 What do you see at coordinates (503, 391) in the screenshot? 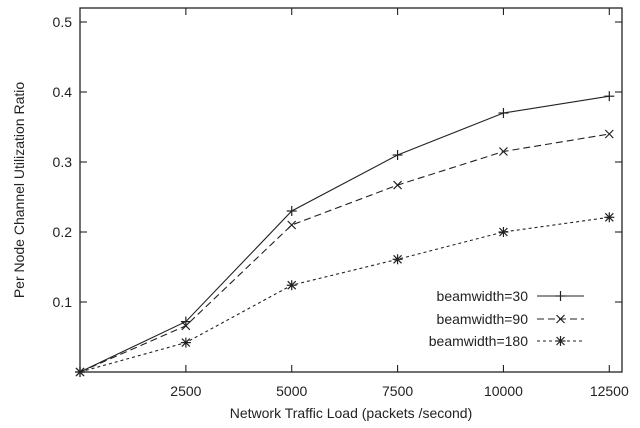
I see `x-tick-label: 10000` at bounding box center [503, 391].